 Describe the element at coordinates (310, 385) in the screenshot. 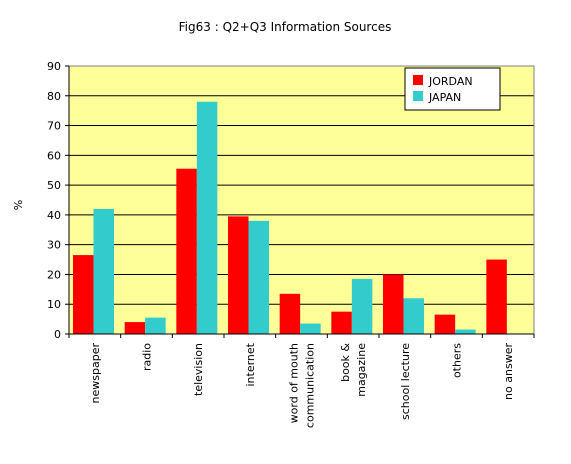

I see `x-tick-label: communication` at that location.